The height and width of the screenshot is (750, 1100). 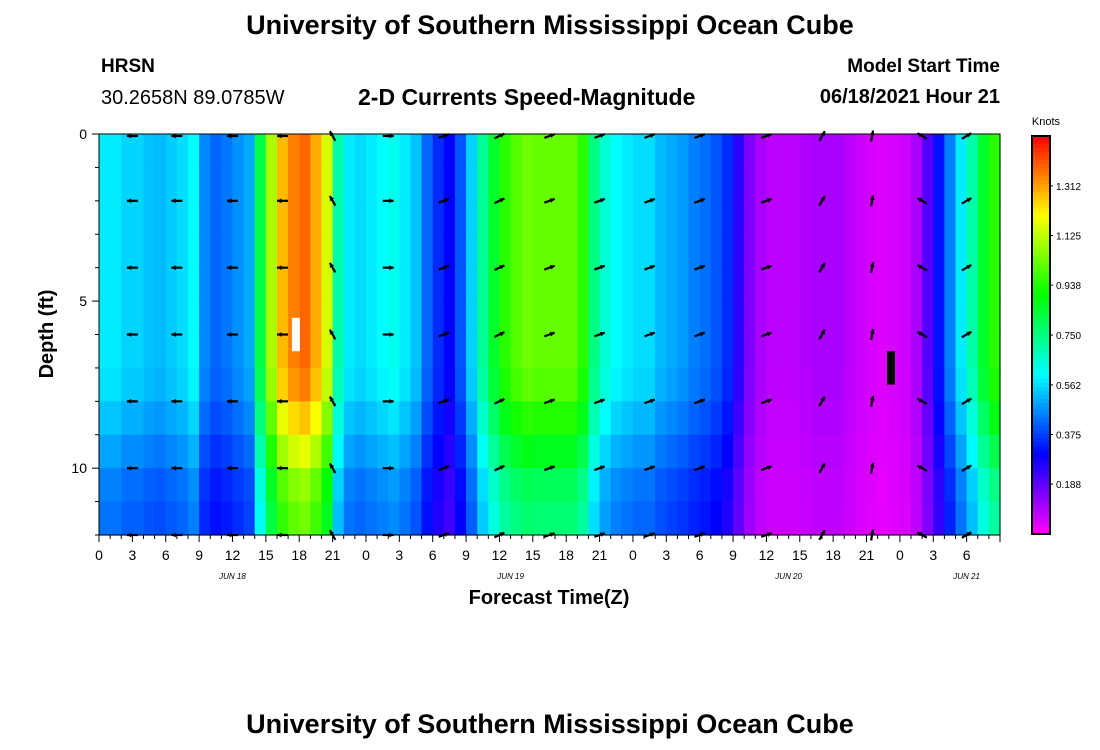 I want to click on x-tick-label: 0, so click(x=99, y=555).